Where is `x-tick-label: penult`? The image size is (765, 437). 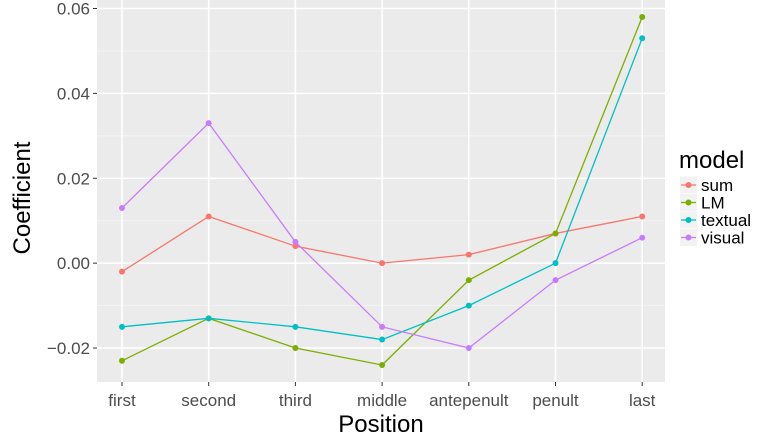 x-tick-label: penult is located at coordinates (555, 400).